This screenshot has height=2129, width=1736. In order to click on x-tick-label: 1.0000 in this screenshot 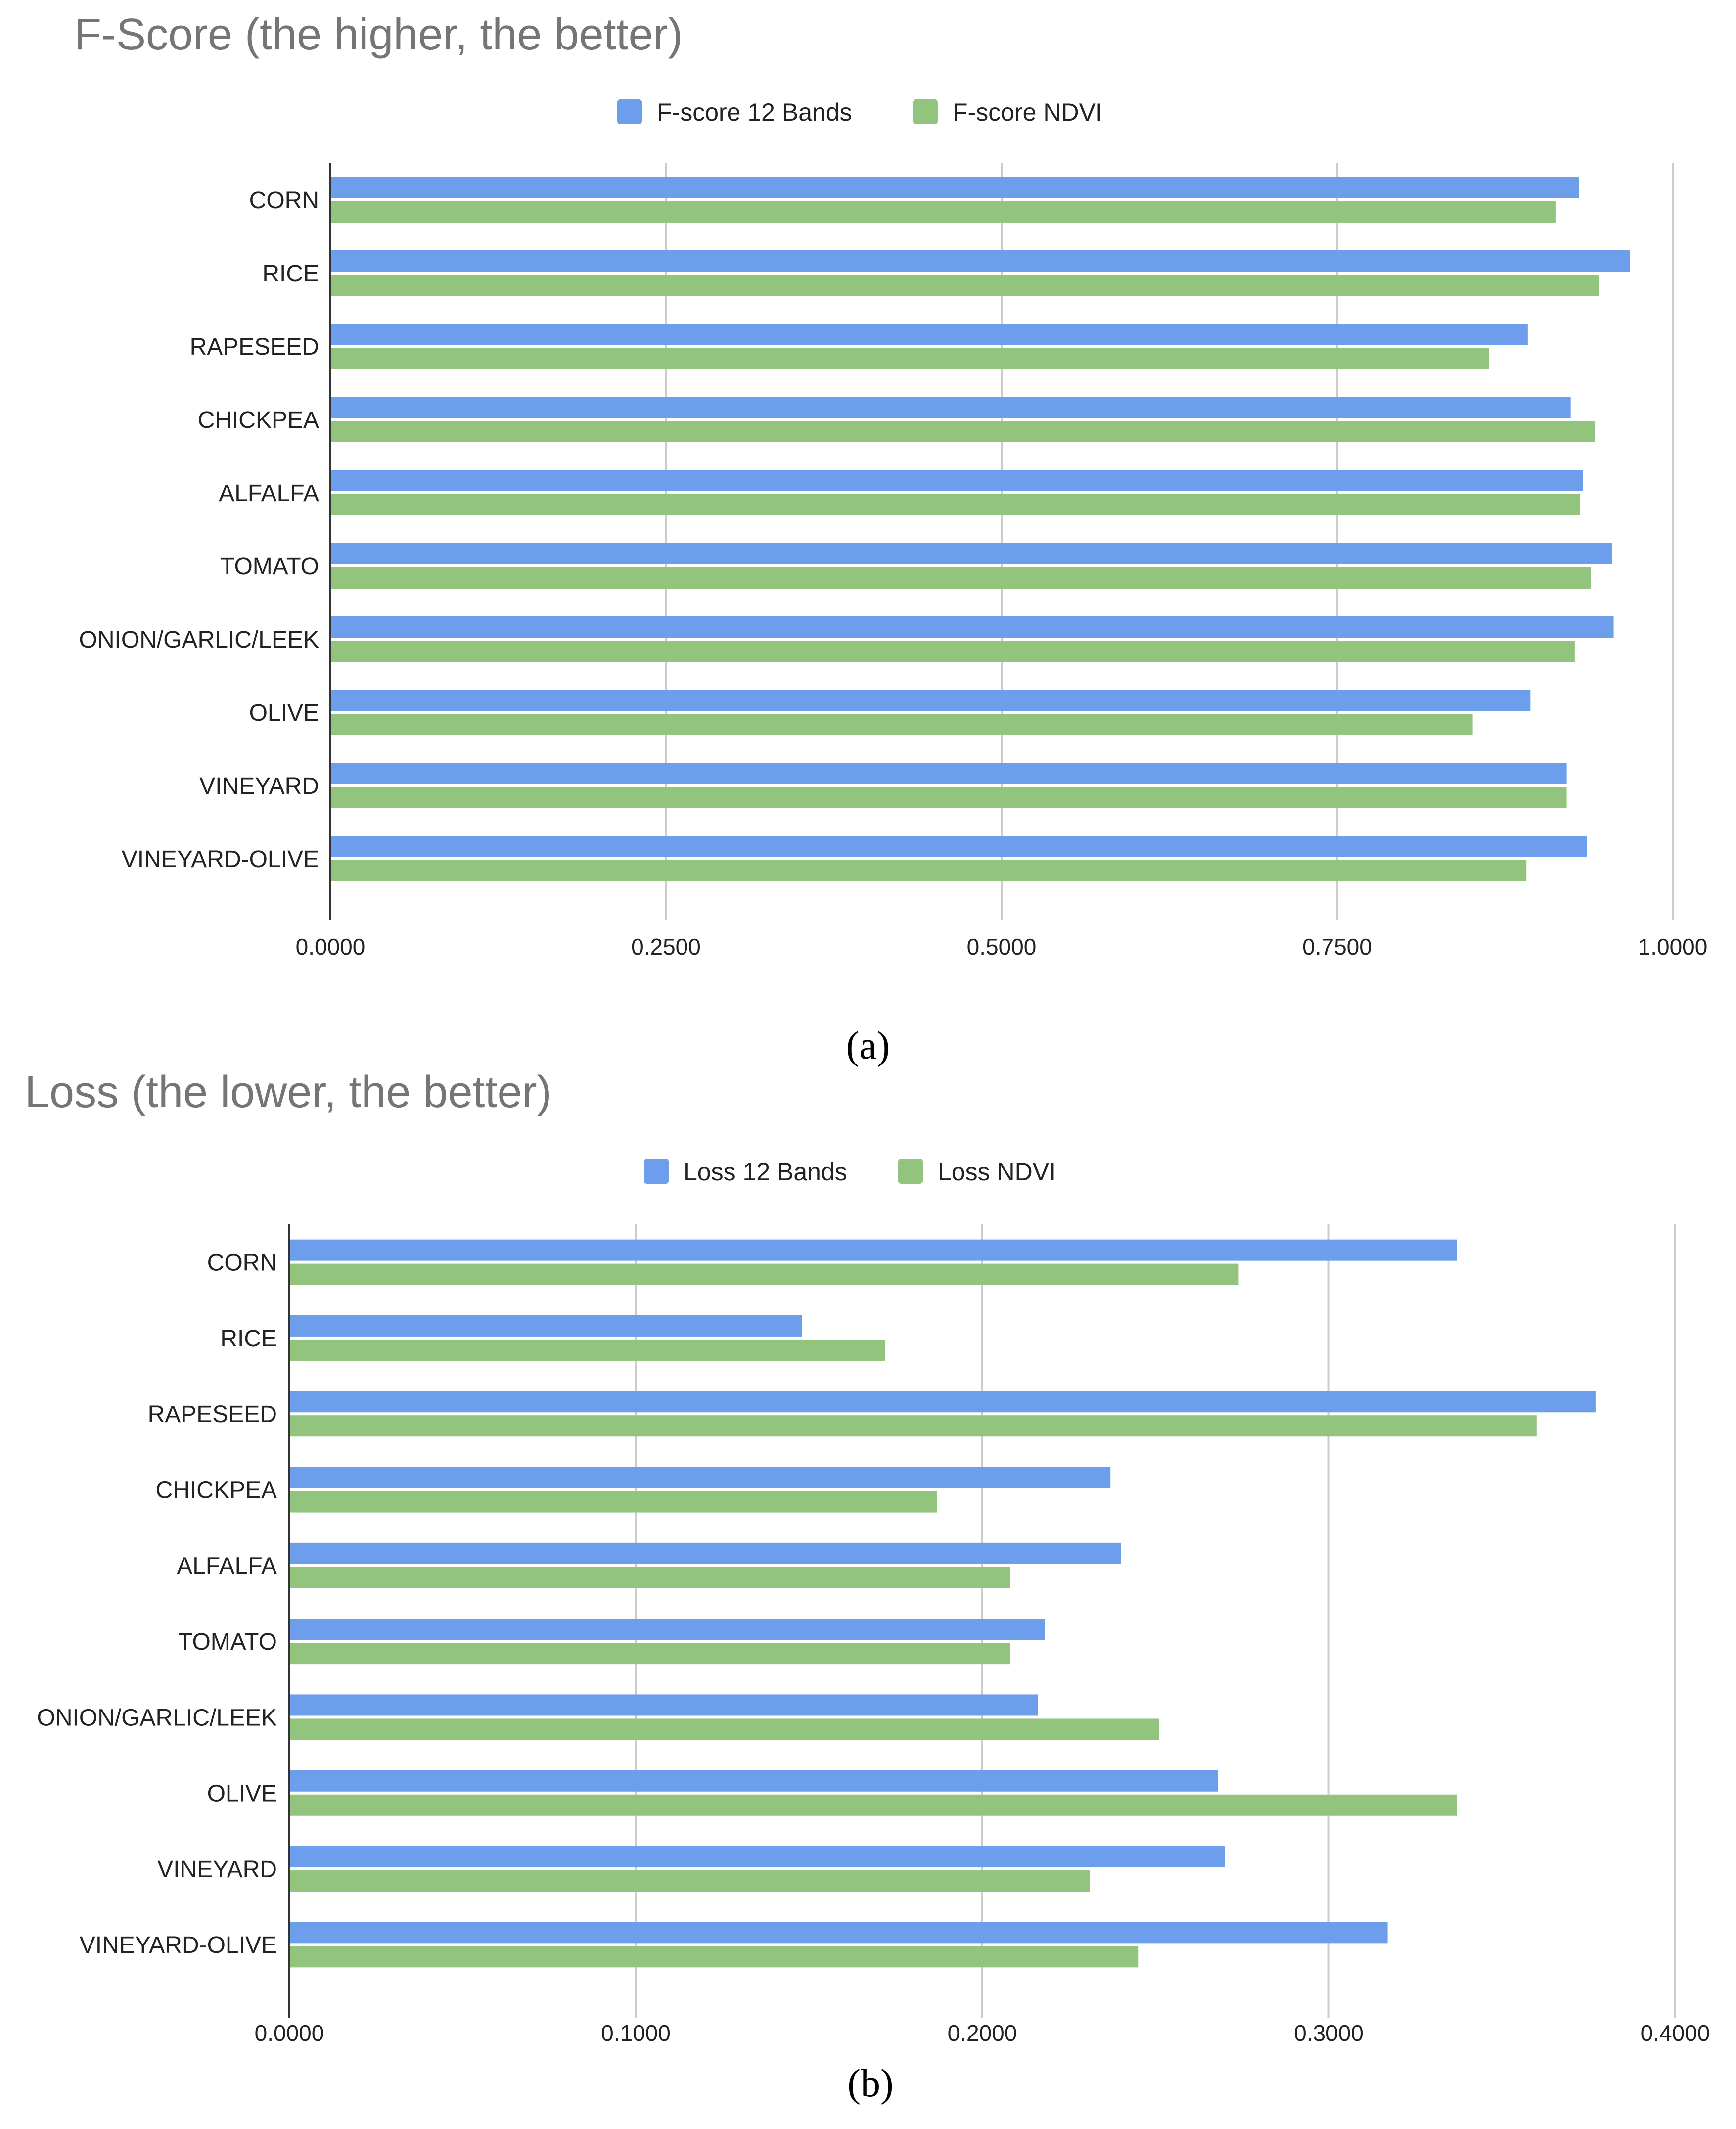, I will do `click(1673, 947)`.